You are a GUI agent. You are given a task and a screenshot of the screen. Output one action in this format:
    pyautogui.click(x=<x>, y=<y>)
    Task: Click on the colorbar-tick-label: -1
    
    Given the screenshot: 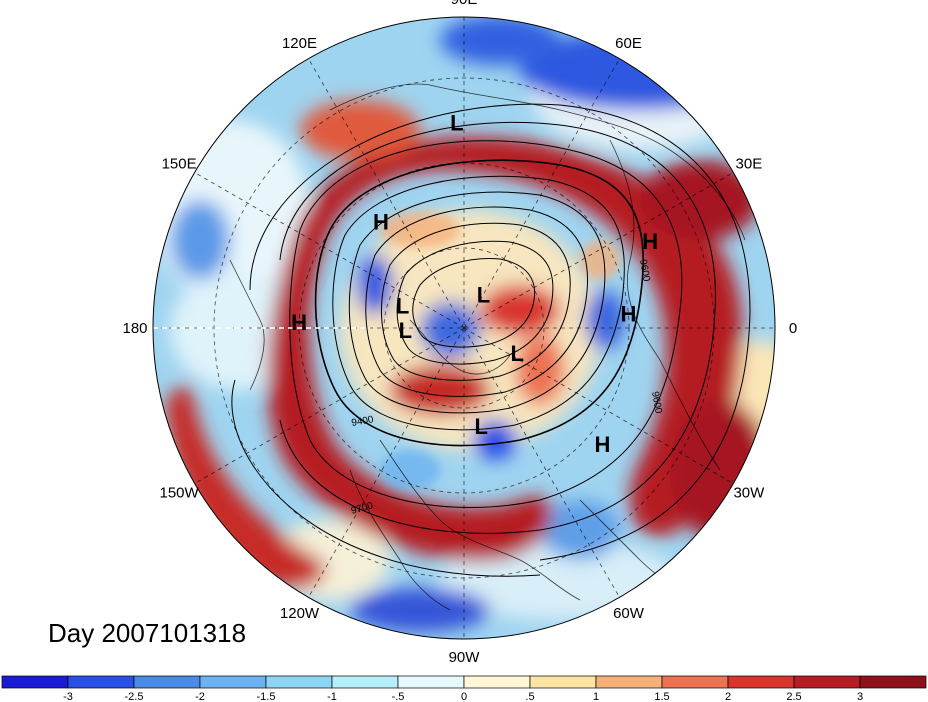 What is the action you would take?
    pyautogui.click(x=332, y=696)
    